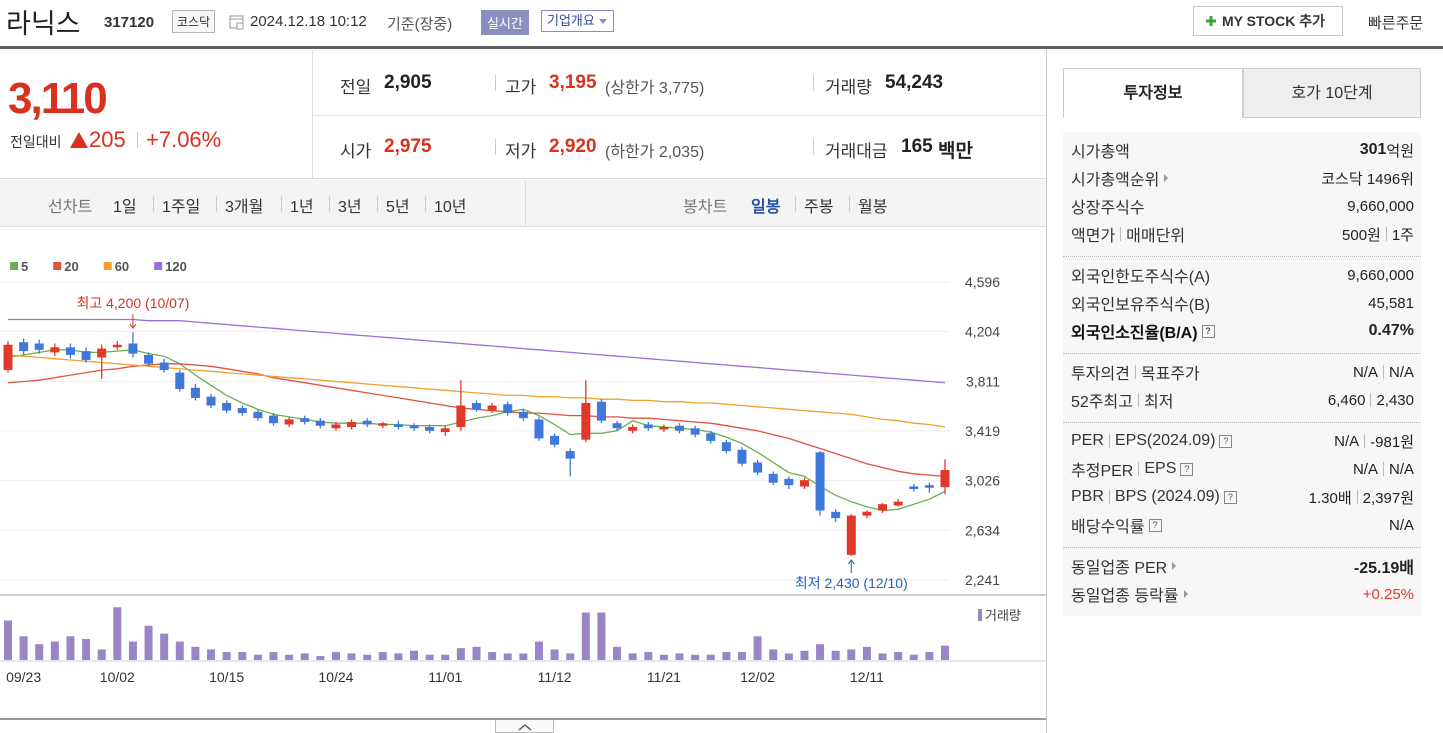 This screenshot has height=733, width=1443. What do you see at coordinates (14, 266) in the screenshot?
I see `legend-swatch` at bounding box center [14, 266].